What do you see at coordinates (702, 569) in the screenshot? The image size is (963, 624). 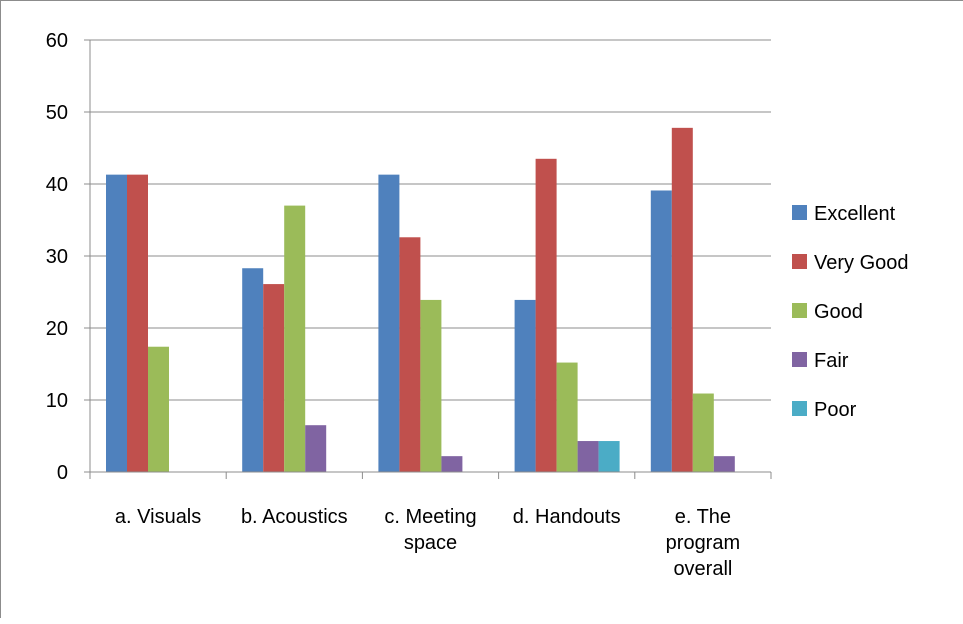 I see `x-tick-label: overall` at bounding box center [702, 569].